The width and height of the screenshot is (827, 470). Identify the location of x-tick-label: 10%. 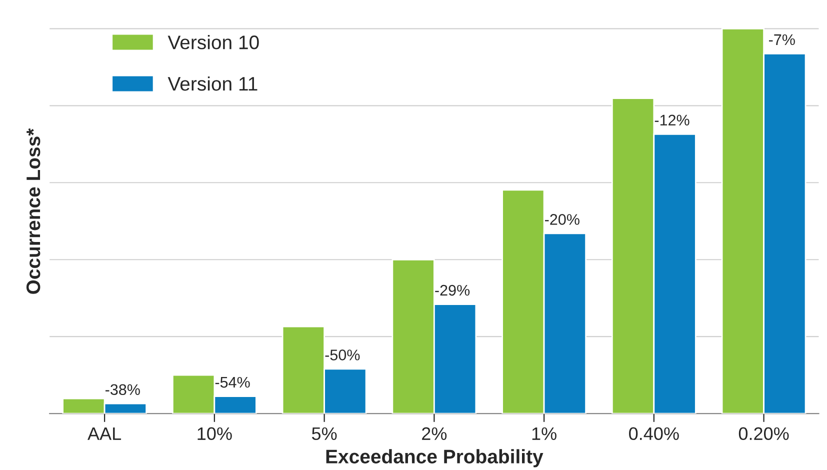
(215, 433).